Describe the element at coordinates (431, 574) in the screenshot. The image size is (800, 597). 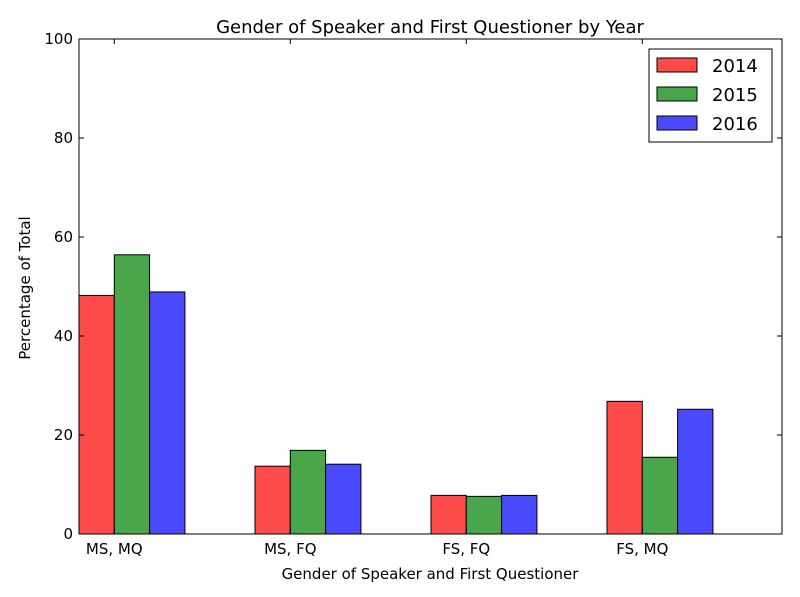
I see `x-axis-title: Gender of Speaker and First Questioner` at that location.